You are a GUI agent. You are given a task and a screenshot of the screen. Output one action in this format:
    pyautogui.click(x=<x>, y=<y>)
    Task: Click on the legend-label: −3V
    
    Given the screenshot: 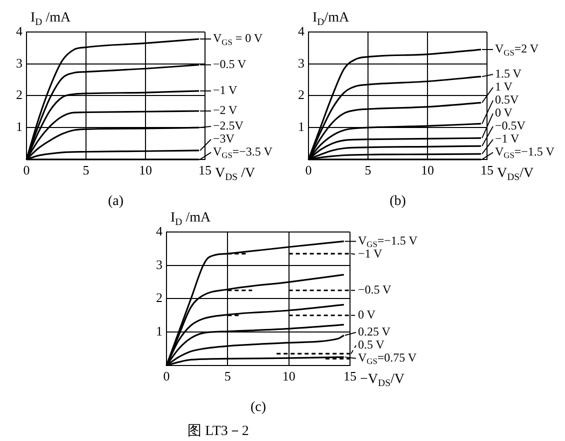 What is the action you would take?
    pyautogui.click(x=224, y=139)
    